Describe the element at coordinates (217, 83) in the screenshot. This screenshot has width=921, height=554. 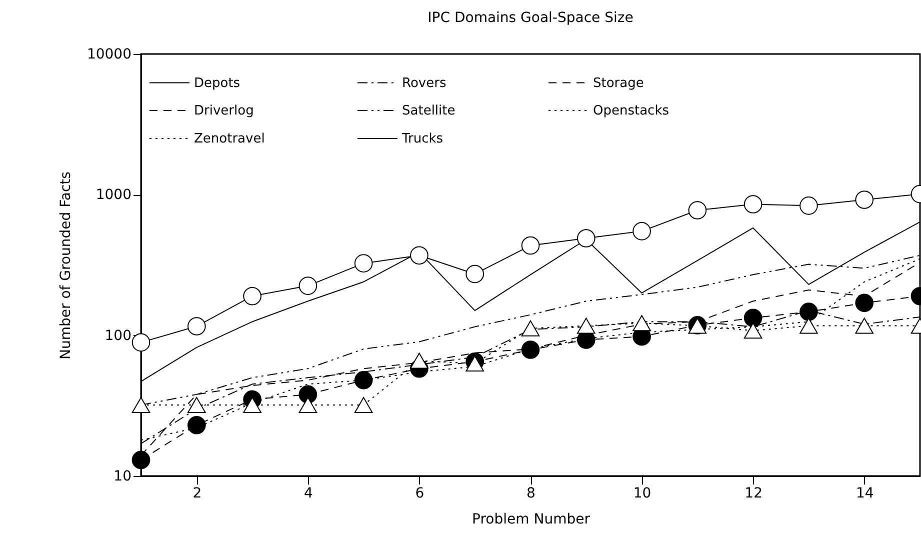
I see `legend-label: Depots` at that location.